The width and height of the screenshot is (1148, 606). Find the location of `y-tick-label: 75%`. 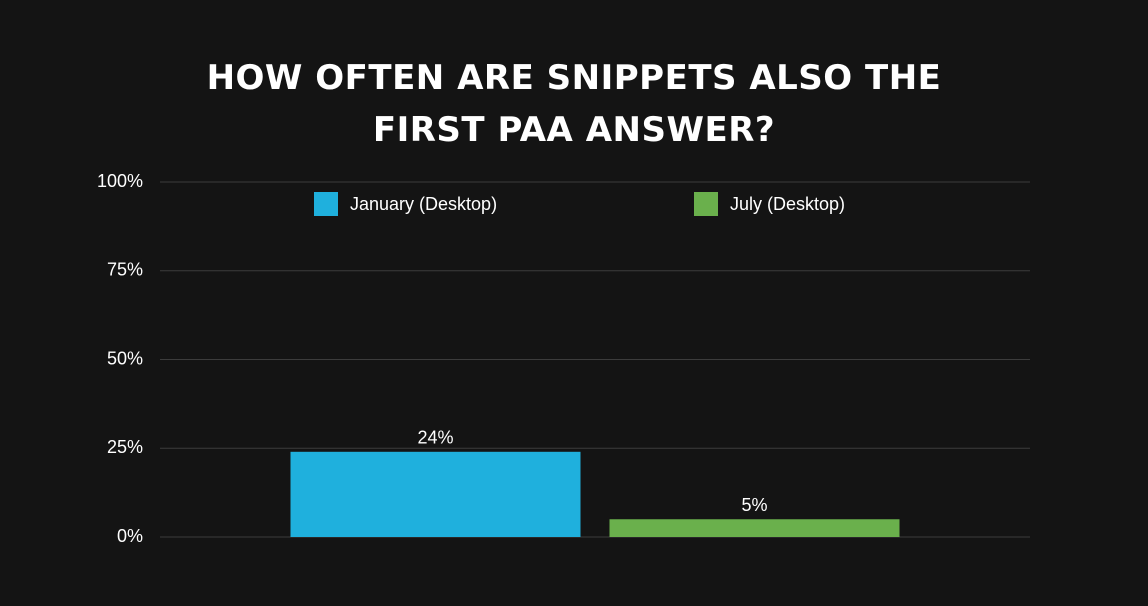

y-tick-label: 75% is located at coordinates (125, 270).